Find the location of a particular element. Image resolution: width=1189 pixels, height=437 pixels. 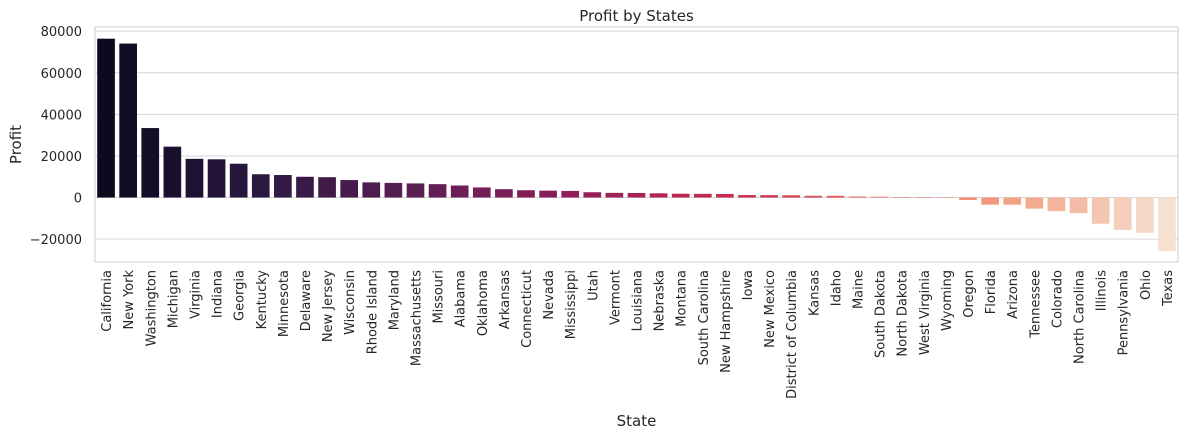

x-tick-label: Nevada is located at coordinates (549, 295).